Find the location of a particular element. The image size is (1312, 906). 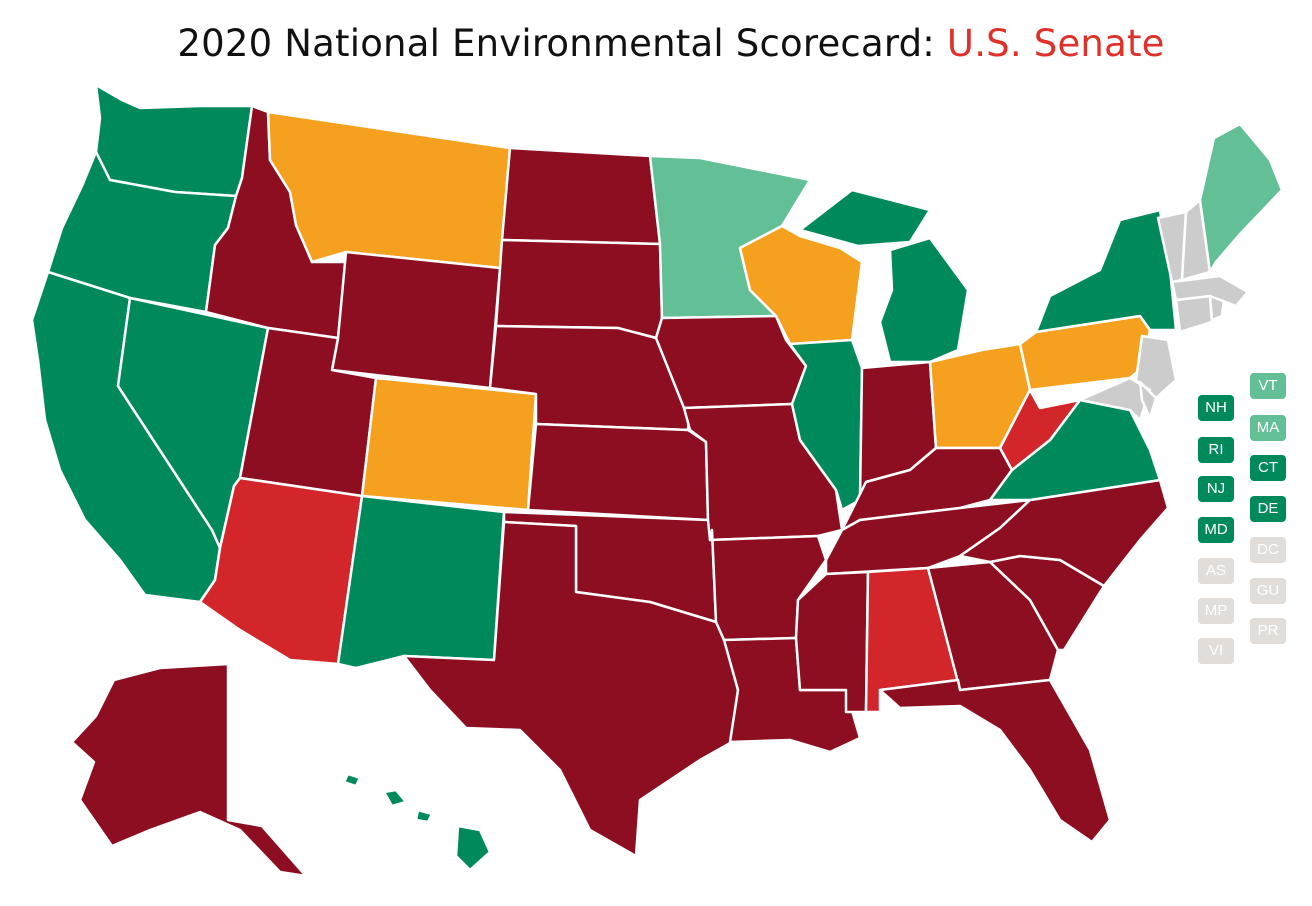

chip-pr: PR is located at coordinates (1268, 631).